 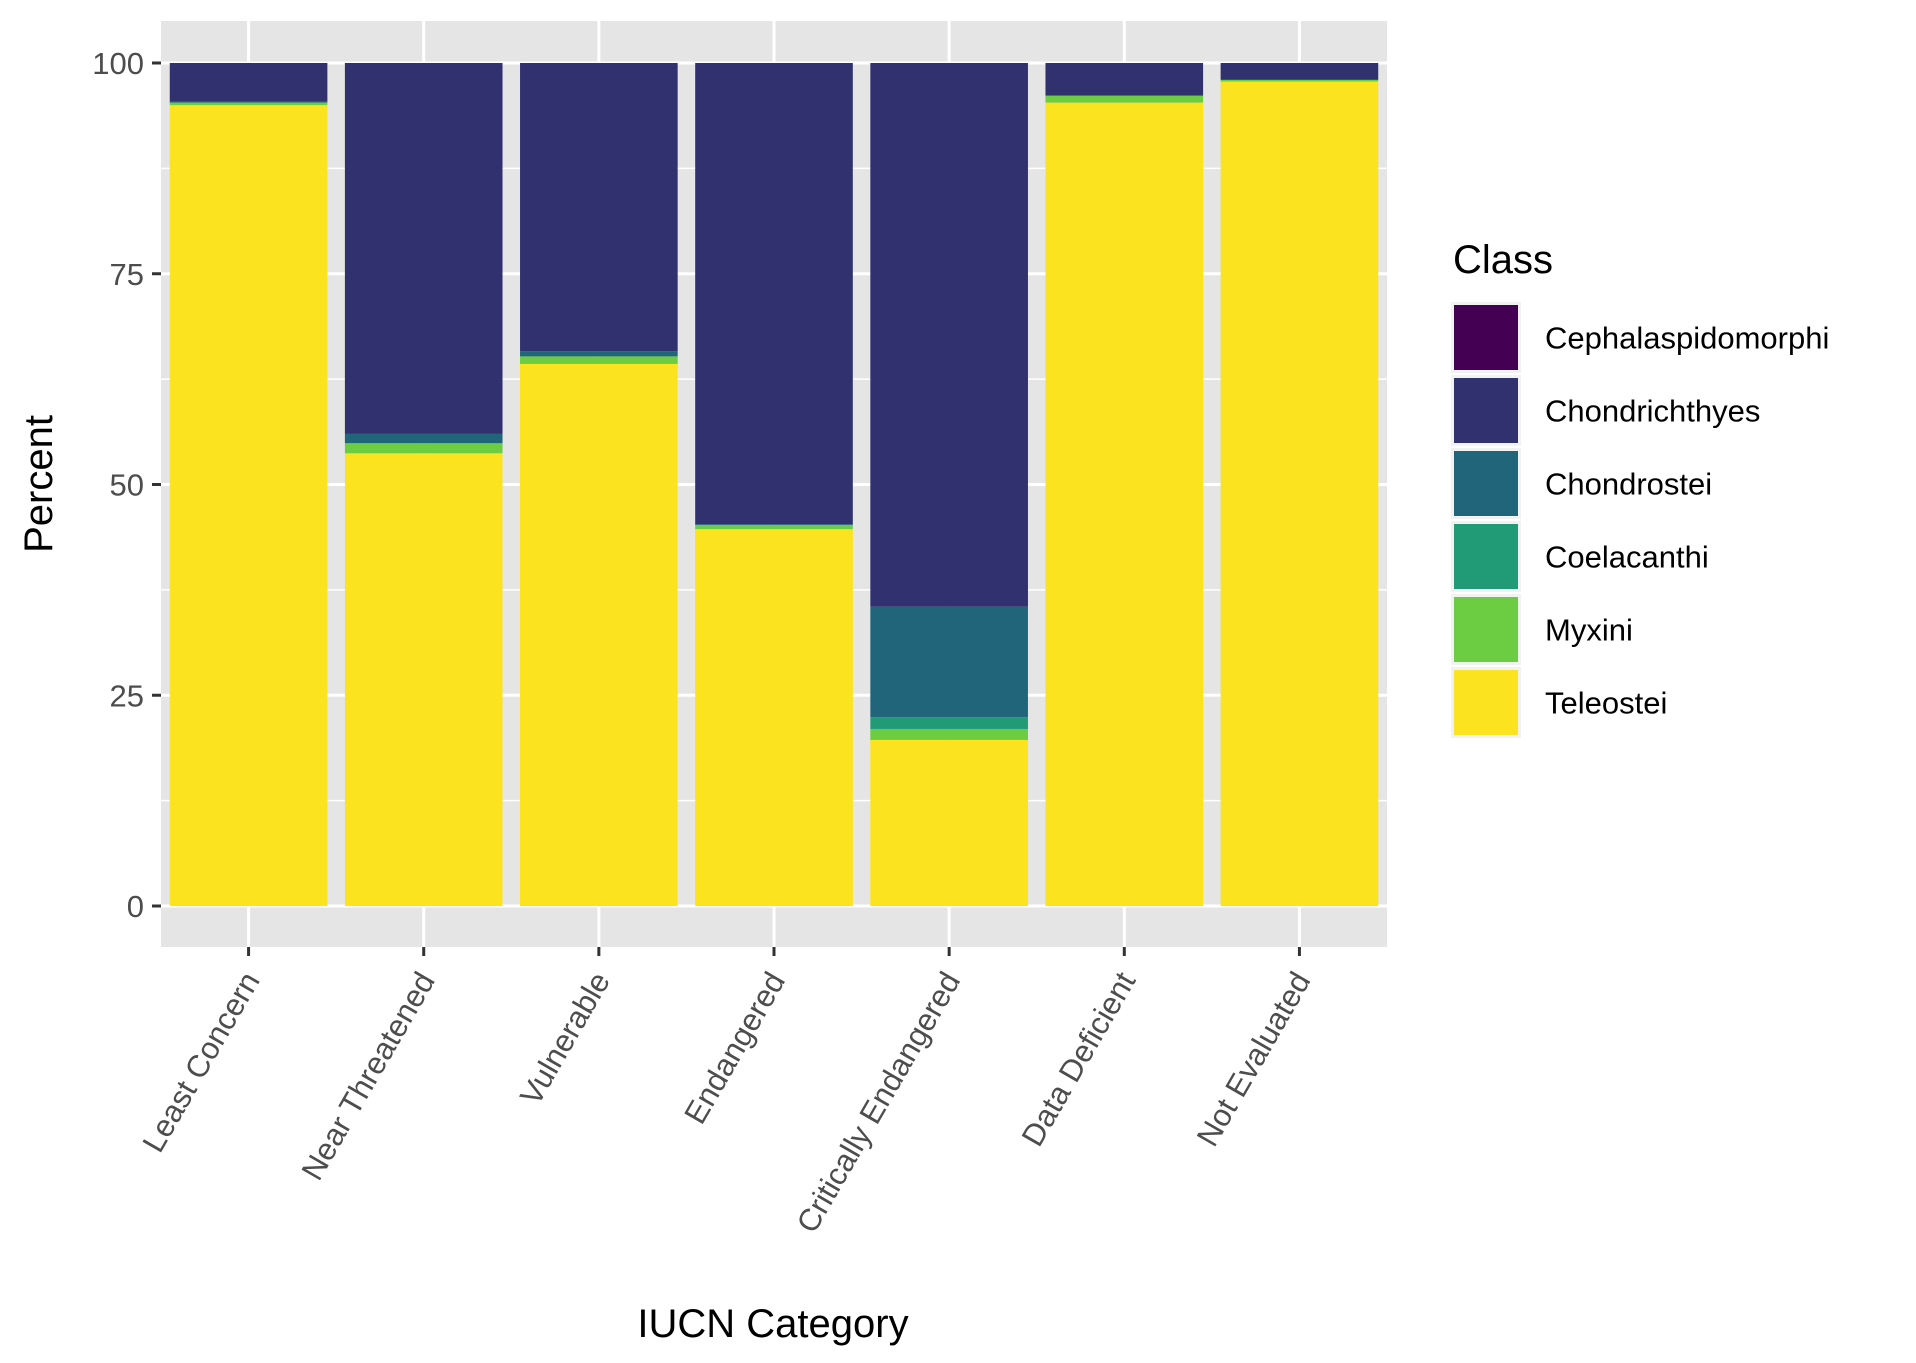 What do you see at coordinates (1503, 260) in the screenshot?
I see `legend-title: Class` at bounding box center [1503, 260].